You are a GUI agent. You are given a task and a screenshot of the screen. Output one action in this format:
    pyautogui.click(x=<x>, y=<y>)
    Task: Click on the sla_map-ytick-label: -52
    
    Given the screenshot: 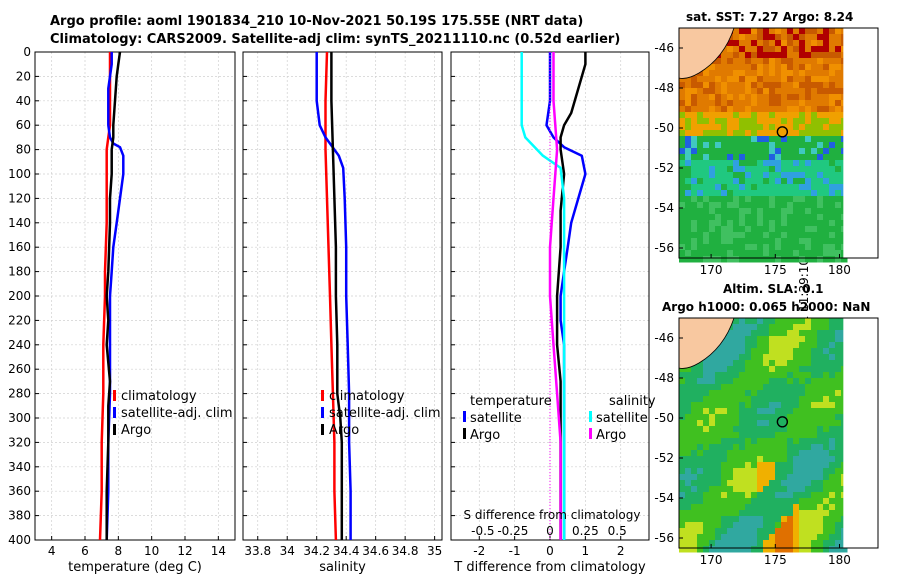 What is the action you would take?
    pyautogui.click(x=664, y=458)
    